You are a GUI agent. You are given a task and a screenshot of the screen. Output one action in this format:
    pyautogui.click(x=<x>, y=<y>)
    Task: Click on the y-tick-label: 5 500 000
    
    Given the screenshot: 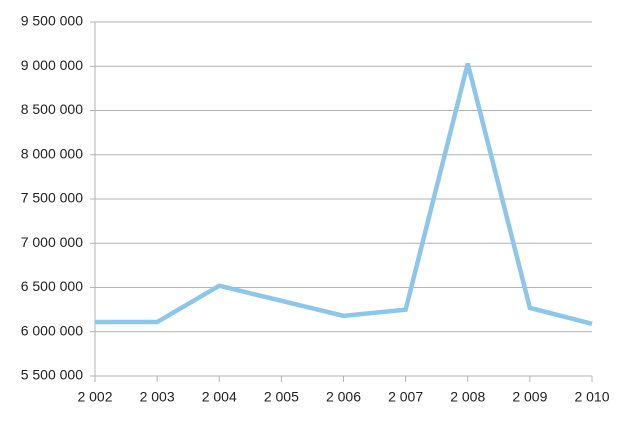 What is the action you would take?
    pyautogui.click(x=52, y=375)
    